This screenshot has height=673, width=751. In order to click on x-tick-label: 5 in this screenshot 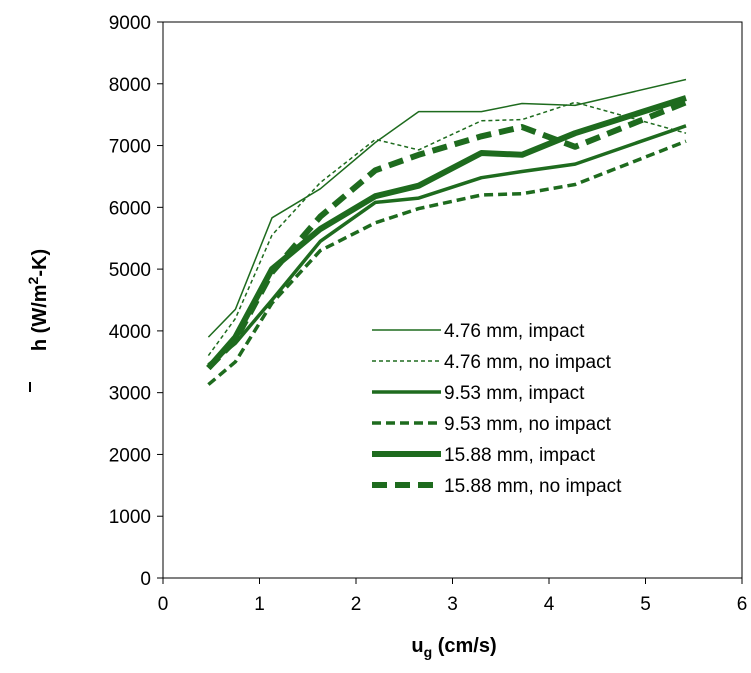, I will do `click(645, 604)`.